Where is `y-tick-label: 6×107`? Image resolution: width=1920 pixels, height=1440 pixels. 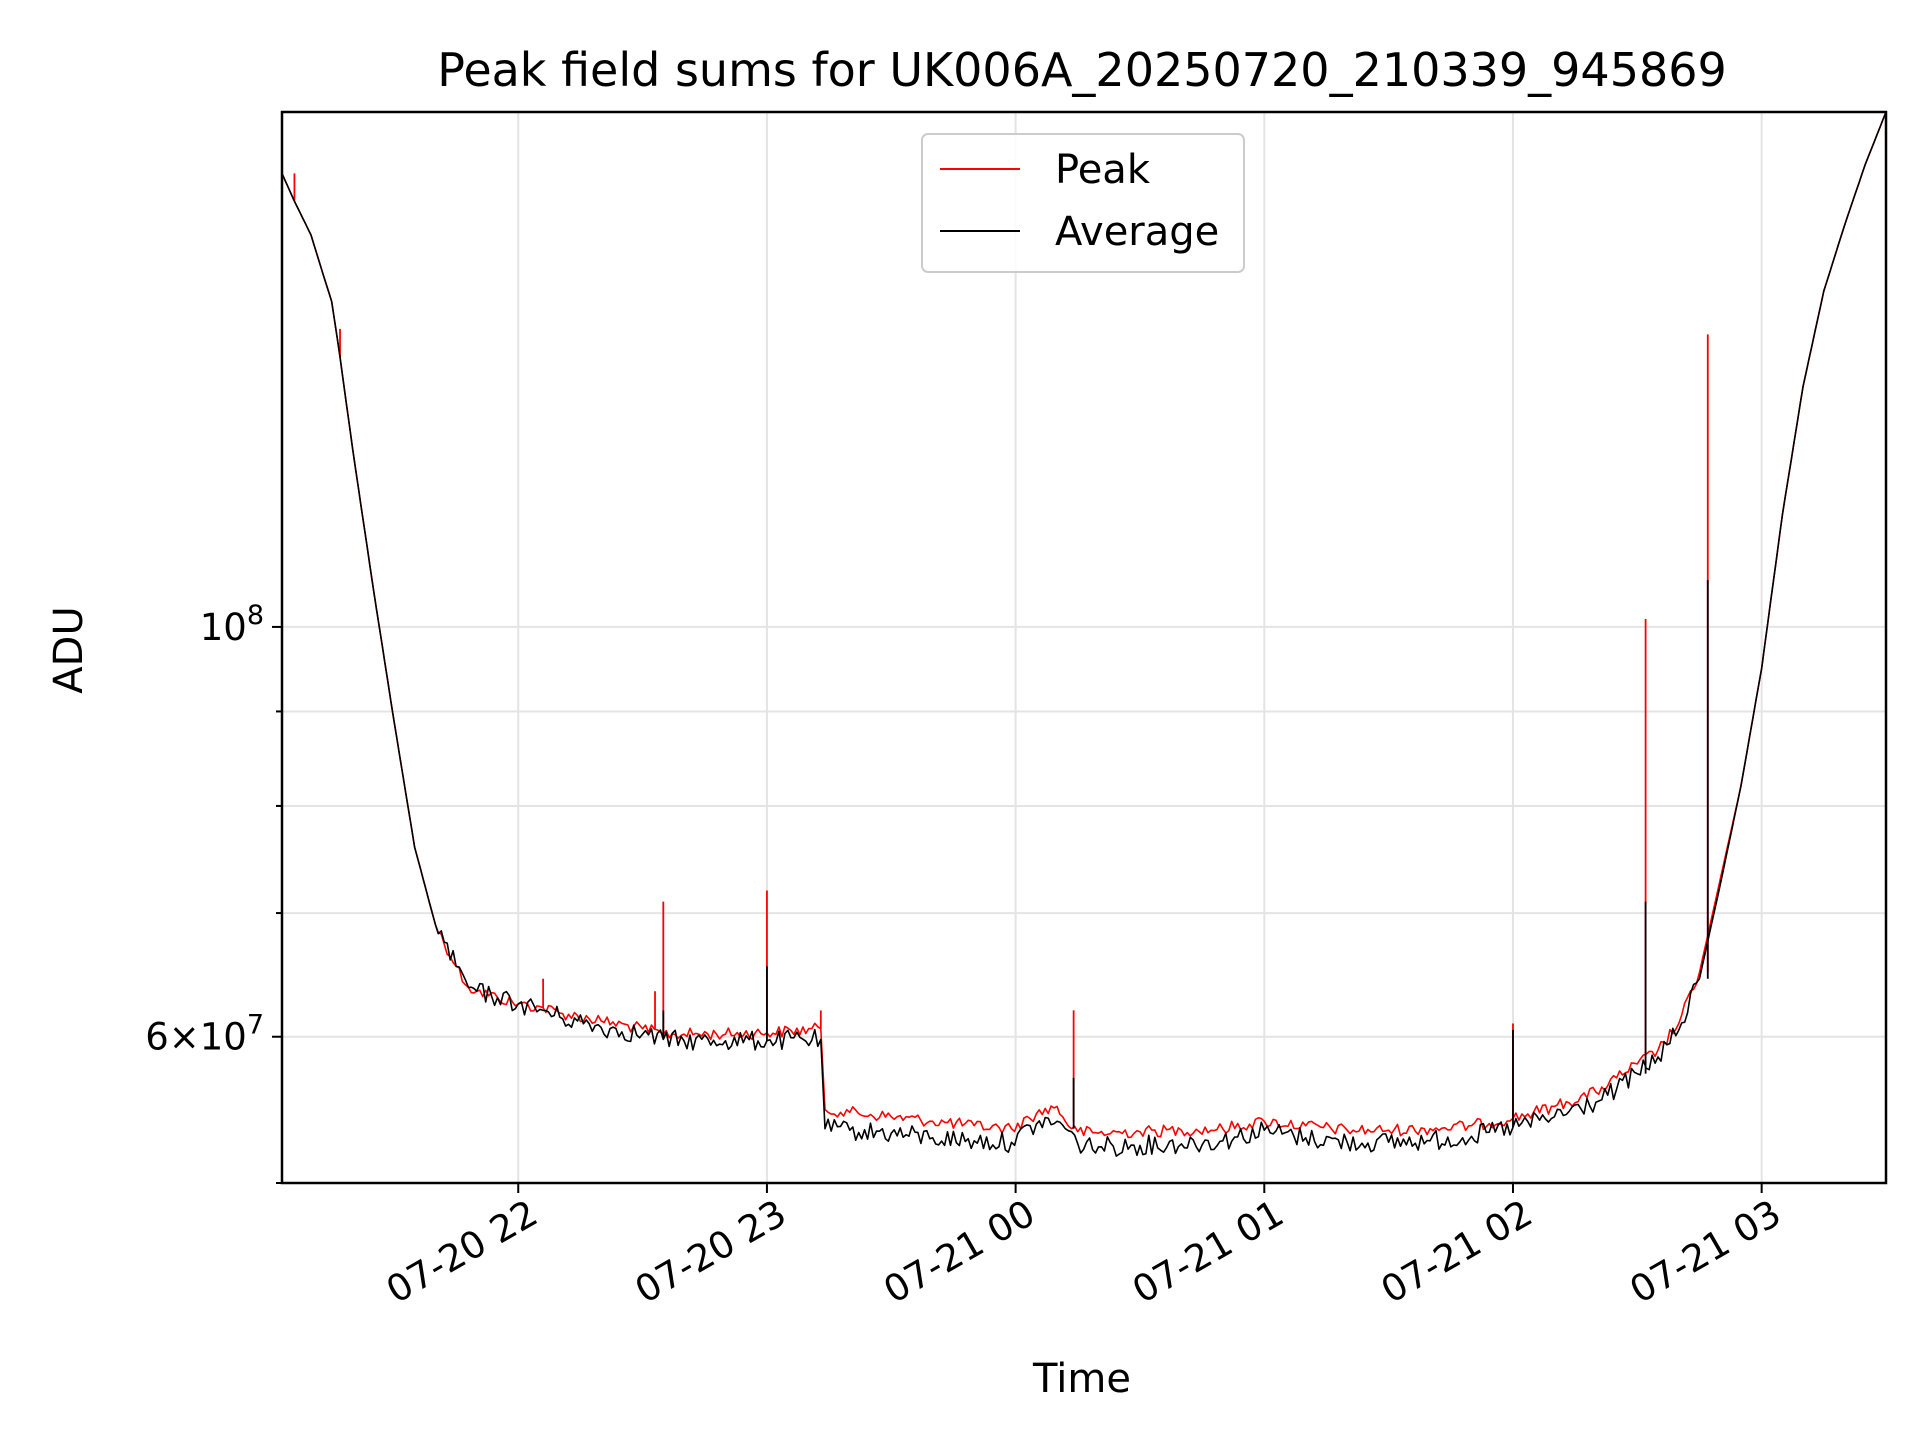 y-tick-label: 6×107 is located at coordinates (204, 1034).